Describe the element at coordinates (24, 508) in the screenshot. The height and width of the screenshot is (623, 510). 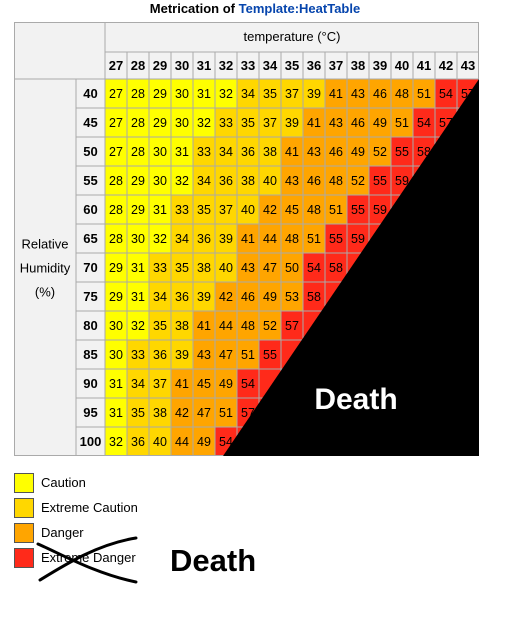
I see `legend-swatch-extreme-caution` at that location.